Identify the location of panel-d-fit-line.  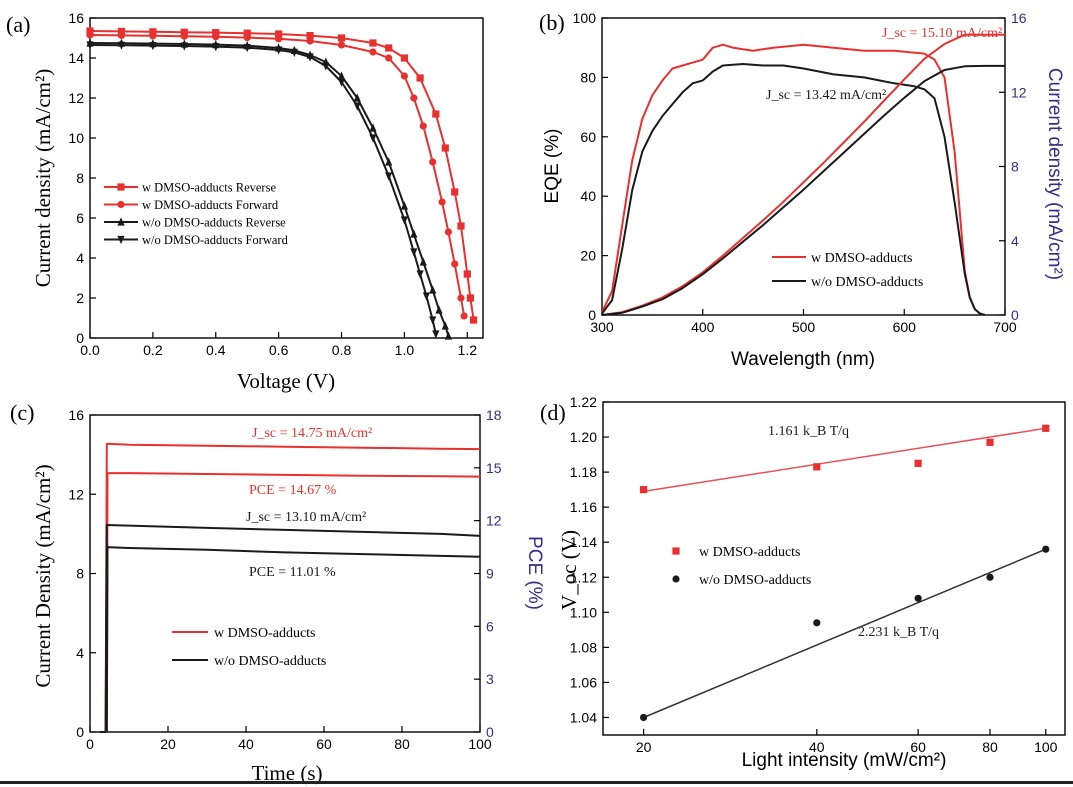
(844, 460).